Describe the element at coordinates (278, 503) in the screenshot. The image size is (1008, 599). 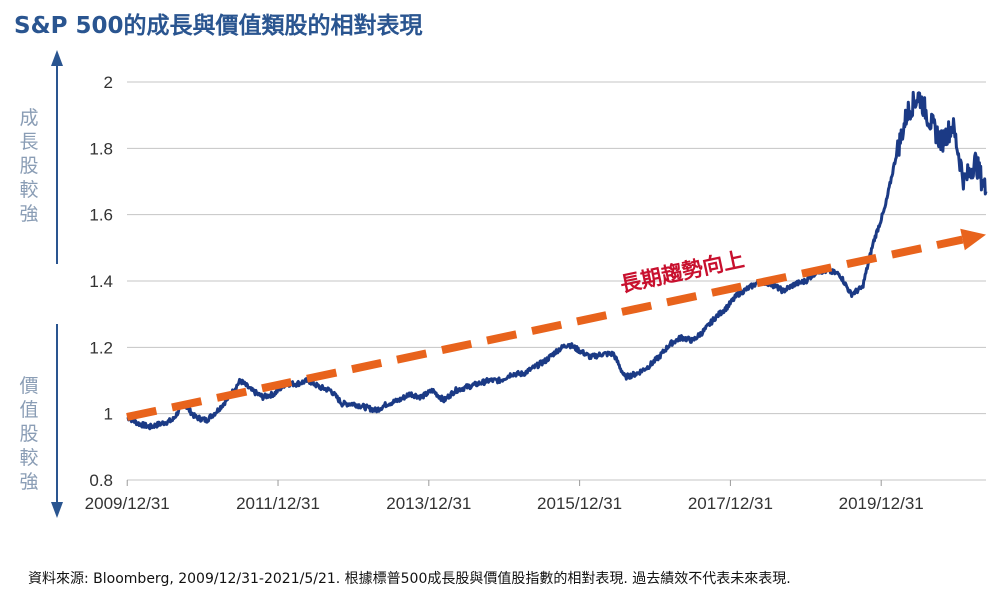
I see `x-tick-label: 2011/12/31` at that location.